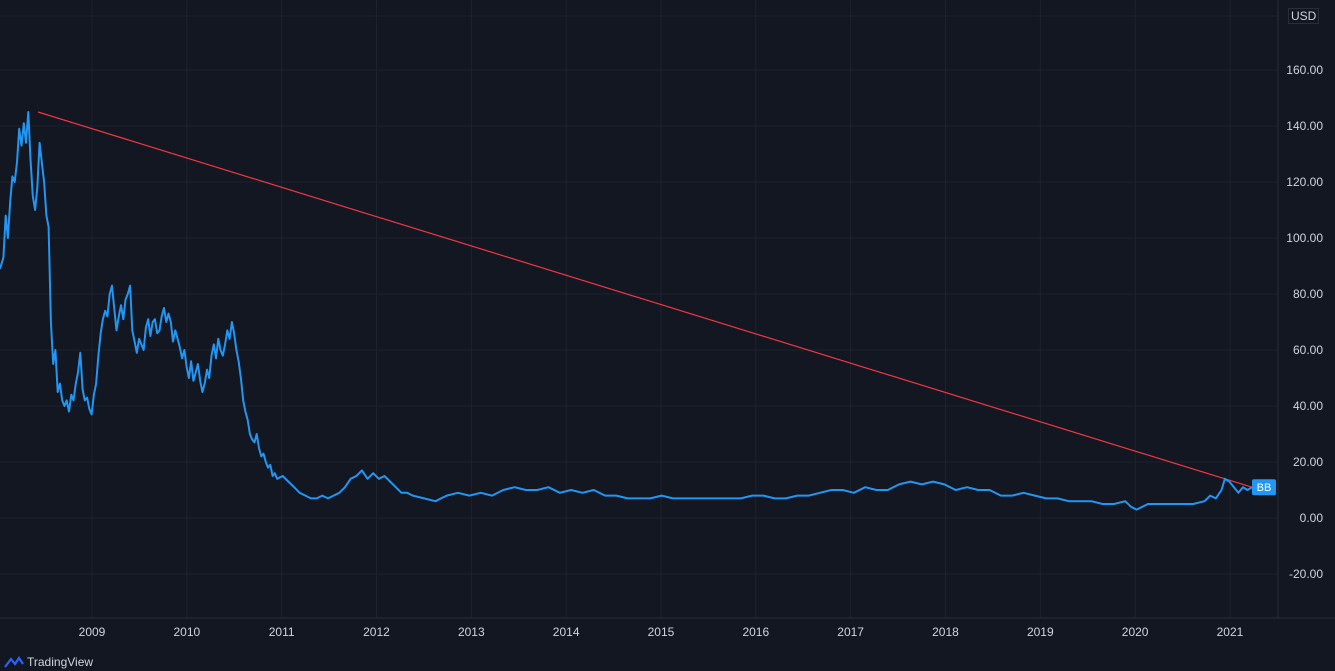 This screenshot has height=671, width=1335. Describe the element at coordinates (755, 632) in the screenshot. I see `x-tick-label: 2016` at that location.